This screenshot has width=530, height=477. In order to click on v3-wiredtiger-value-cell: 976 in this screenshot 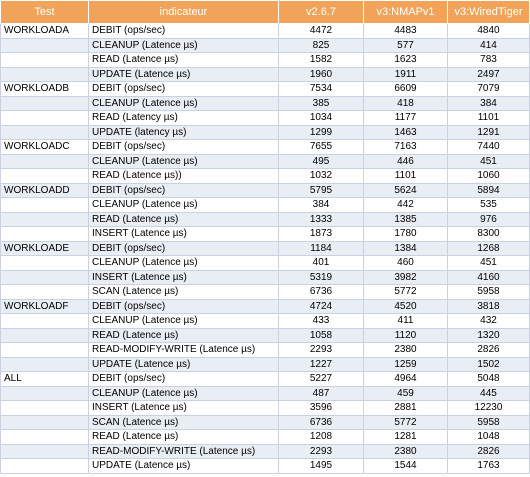, I will do `click(488, 219)`.